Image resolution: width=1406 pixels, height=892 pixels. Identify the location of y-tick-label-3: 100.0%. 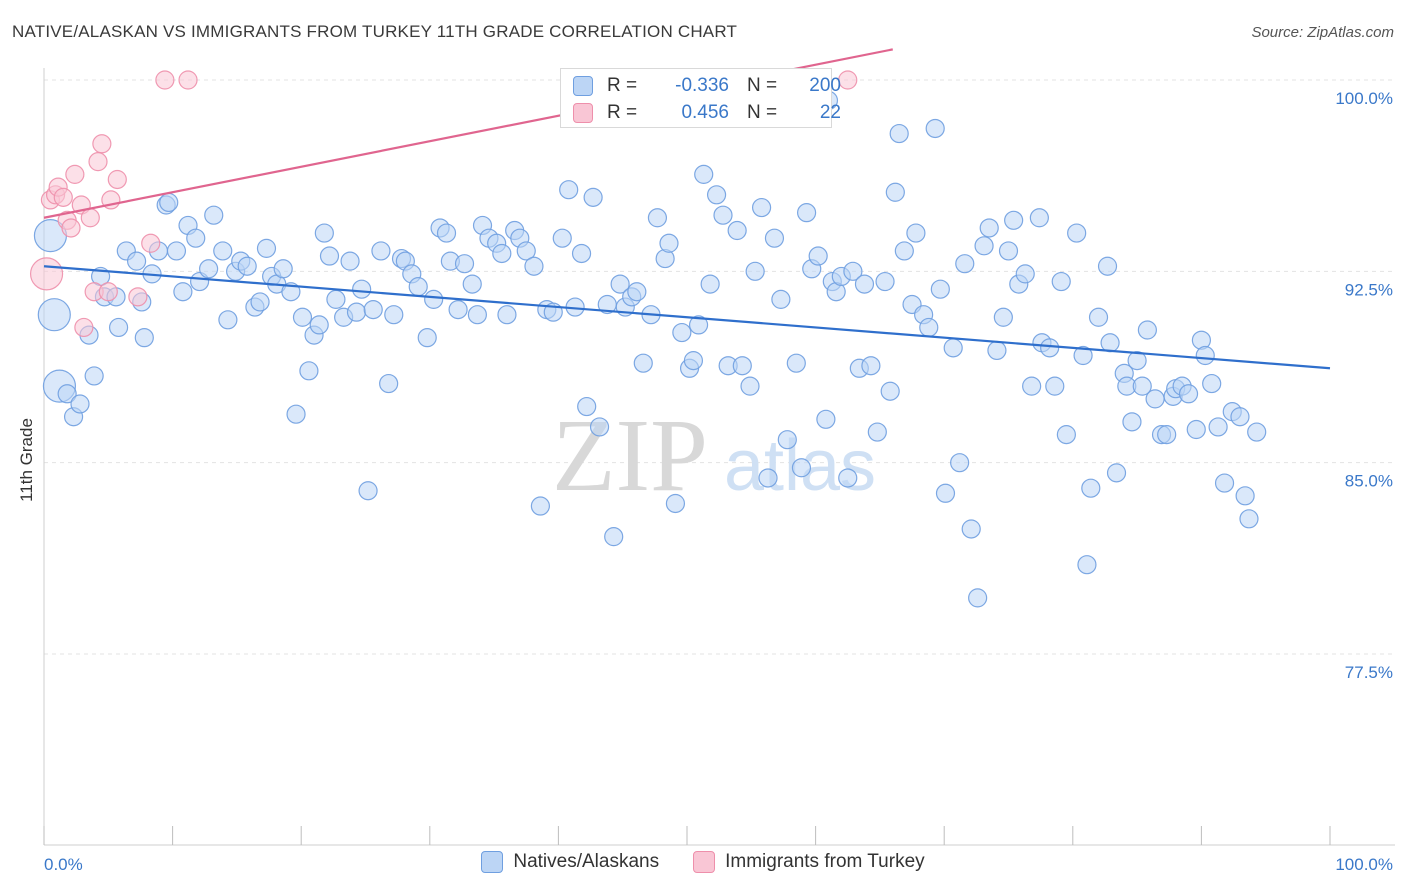
(1364, 98).